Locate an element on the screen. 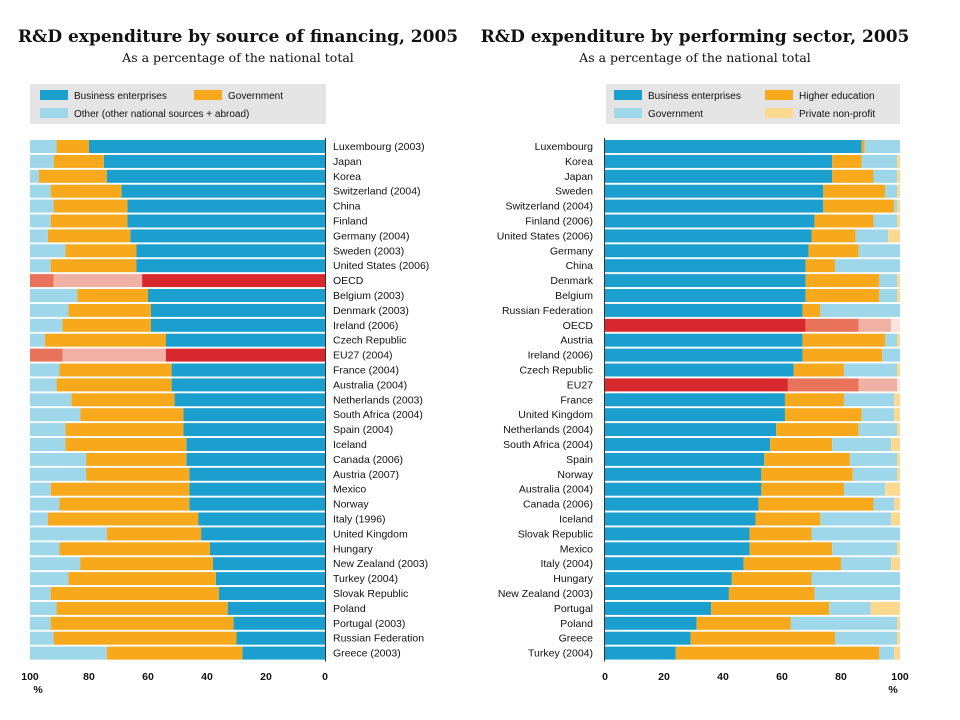 The height and width of the screenshot is (720, 960). left-category-label: Spain (2004) is located at coordinates (363, 430).